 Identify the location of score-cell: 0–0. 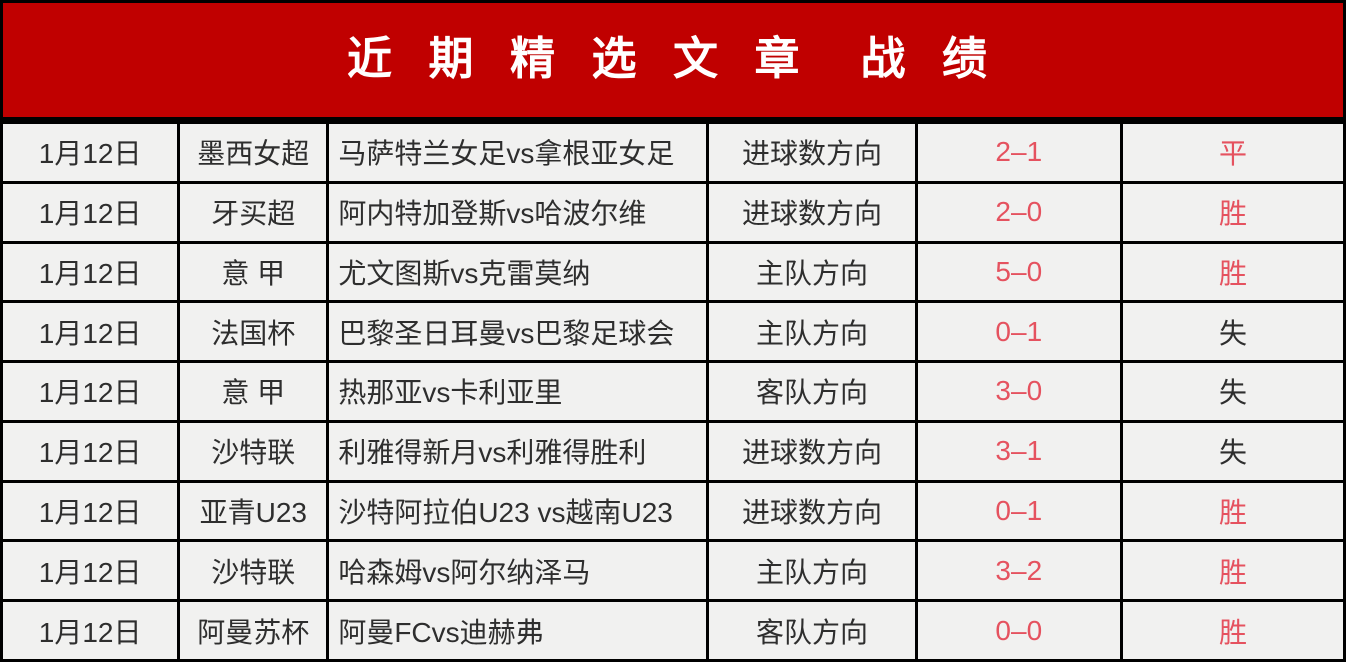
(1019, 630).